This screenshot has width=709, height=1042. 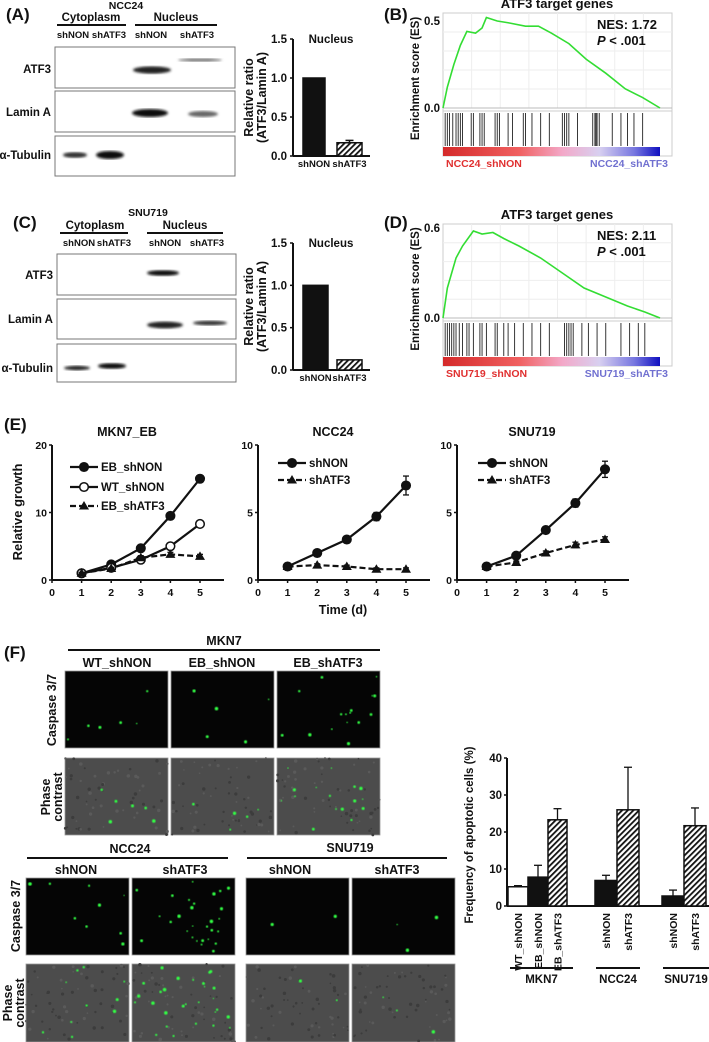 I want to click on column-label: shATF3, so click(x=397, y=870).